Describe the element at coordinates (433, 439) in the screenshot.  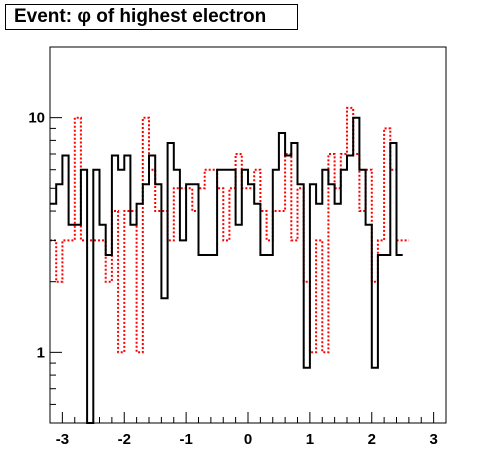
I see `x-tick-label: 3` at that location.